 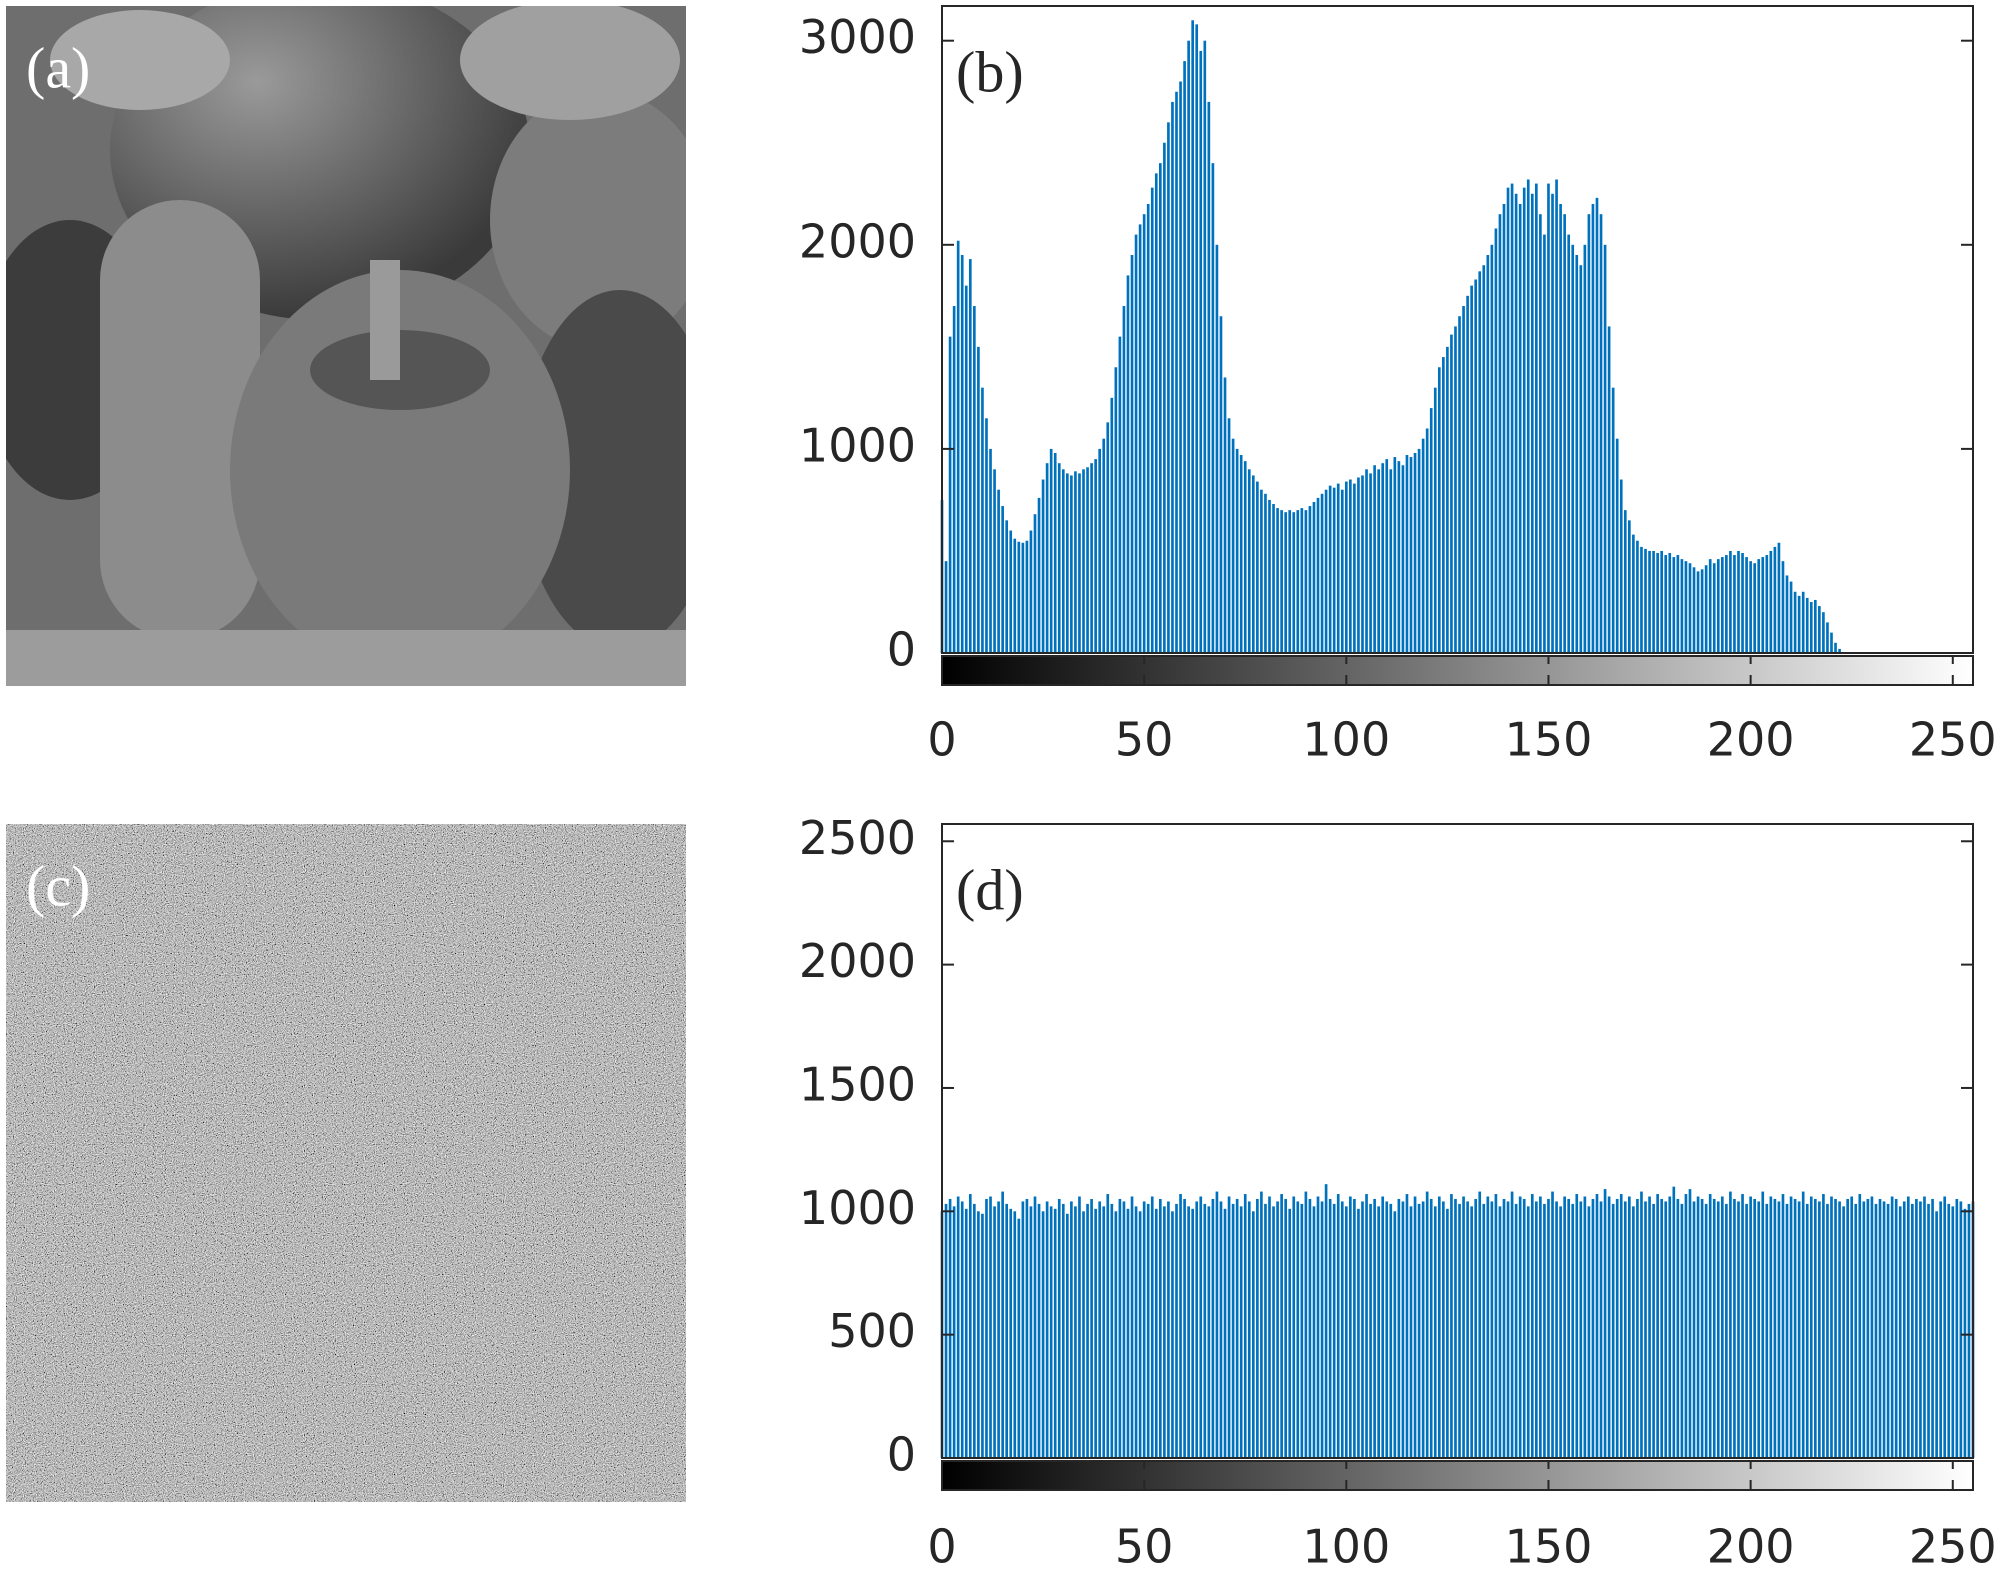 I want to click on y-tick-label: 0, so click(x=901, y=1455).